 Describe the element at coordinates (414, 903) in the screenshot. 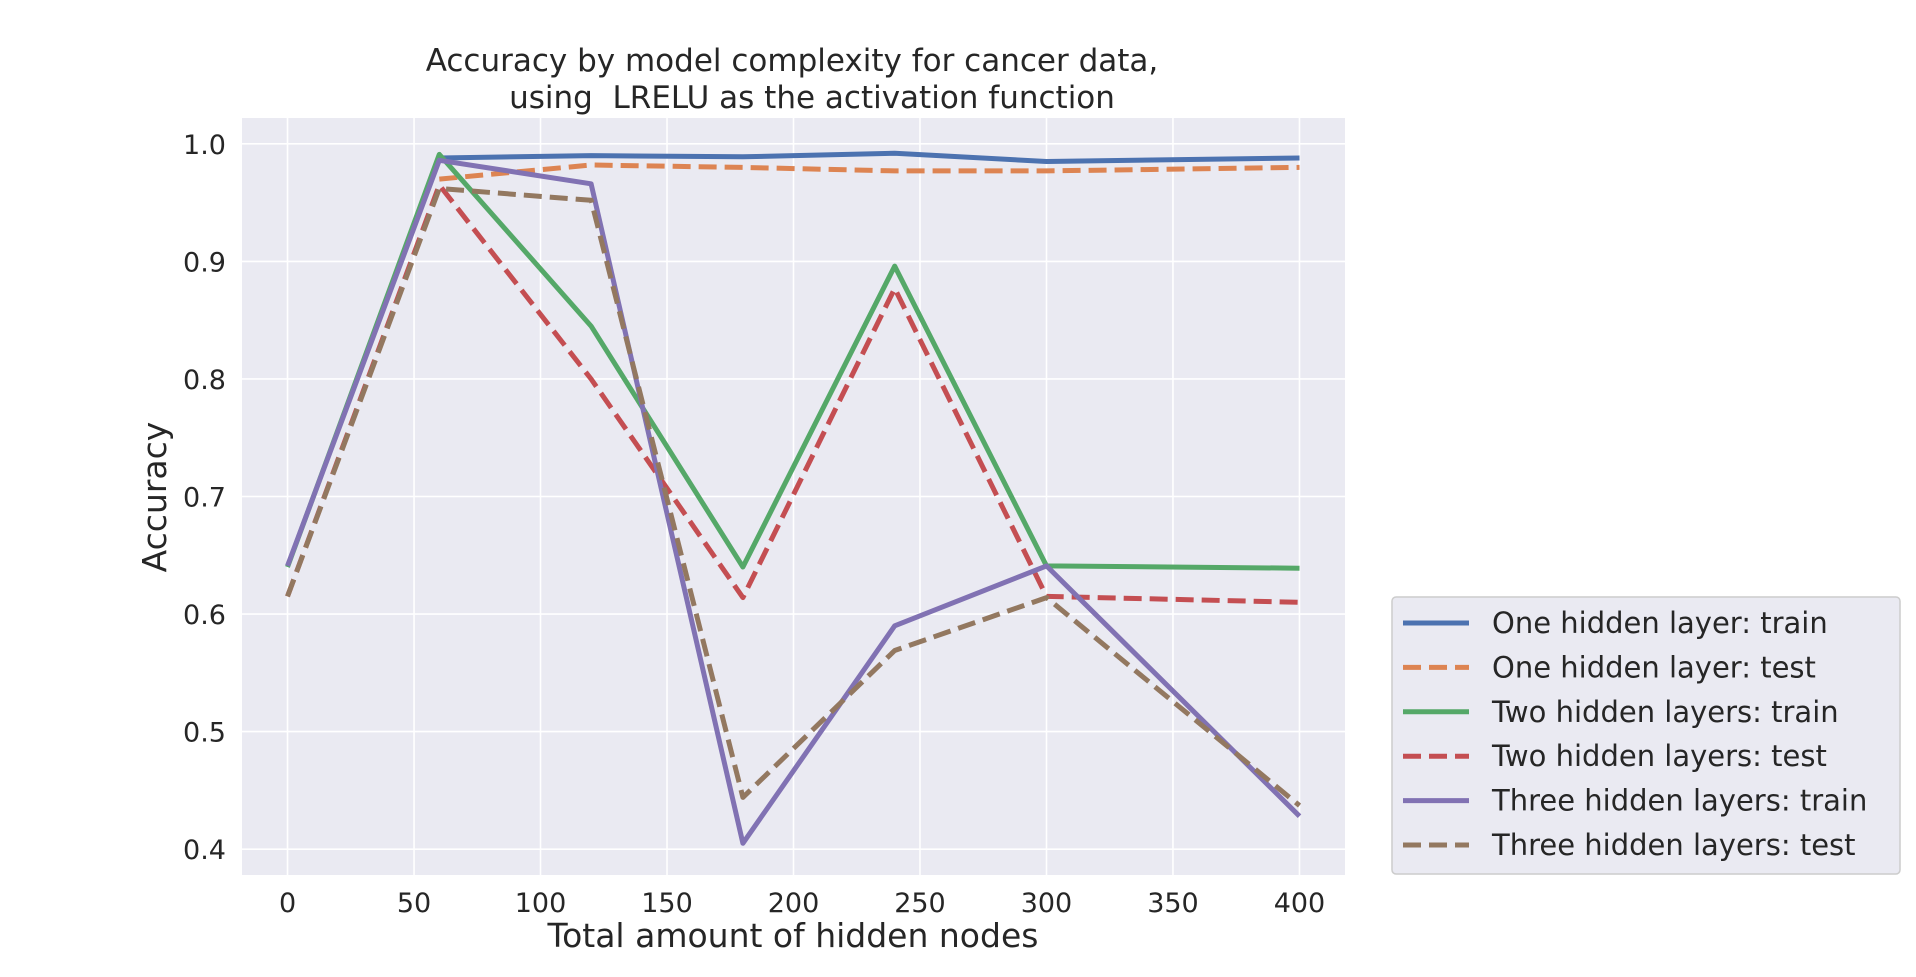

I see `x-tick-label: 50` at that location.